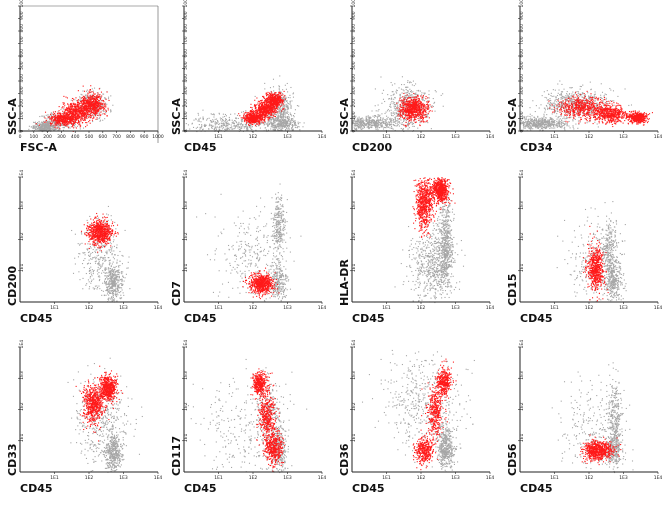 Image resolution: width=669 pixels, height=518 pixels. What do you see at coordinates (512, 289) in the screenshot?
I see `y-axis-label: CD15` at bounding box center [512, 289].